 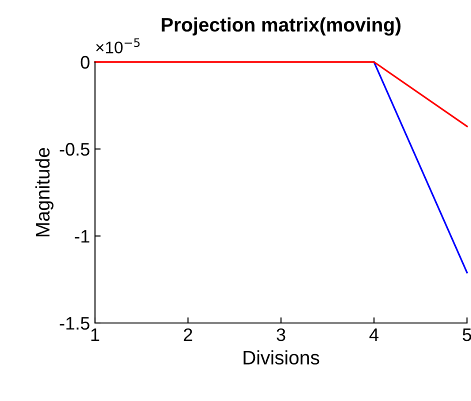 What do you see at coordinates (188, 334) in the screenshot?
I see `x-tick-label: 2` at bounding box center [188, 334].